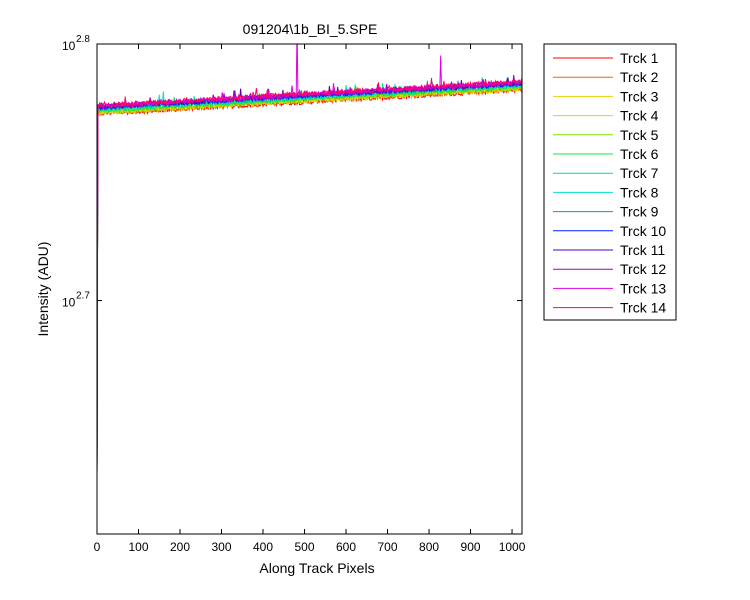 This screenshot has height=600, width=750. I want to click on x-tick-label: 100, so click(138, 547).